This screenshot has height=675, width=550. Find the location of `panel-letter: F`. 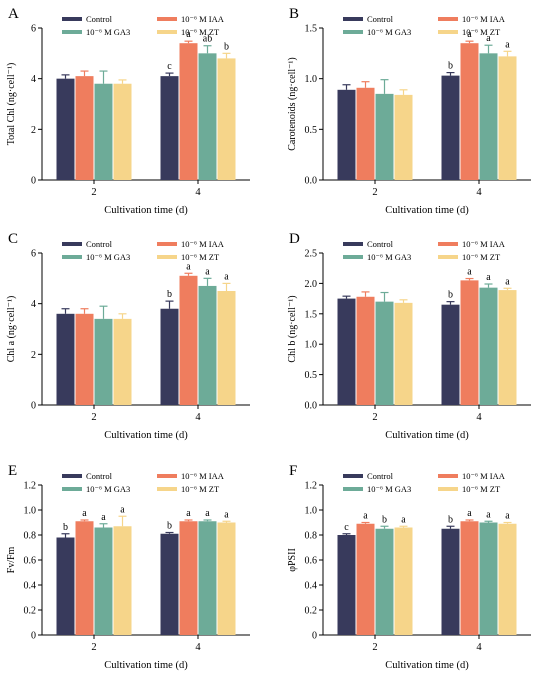

panel-letter: F is located at coordinates (293, 471).